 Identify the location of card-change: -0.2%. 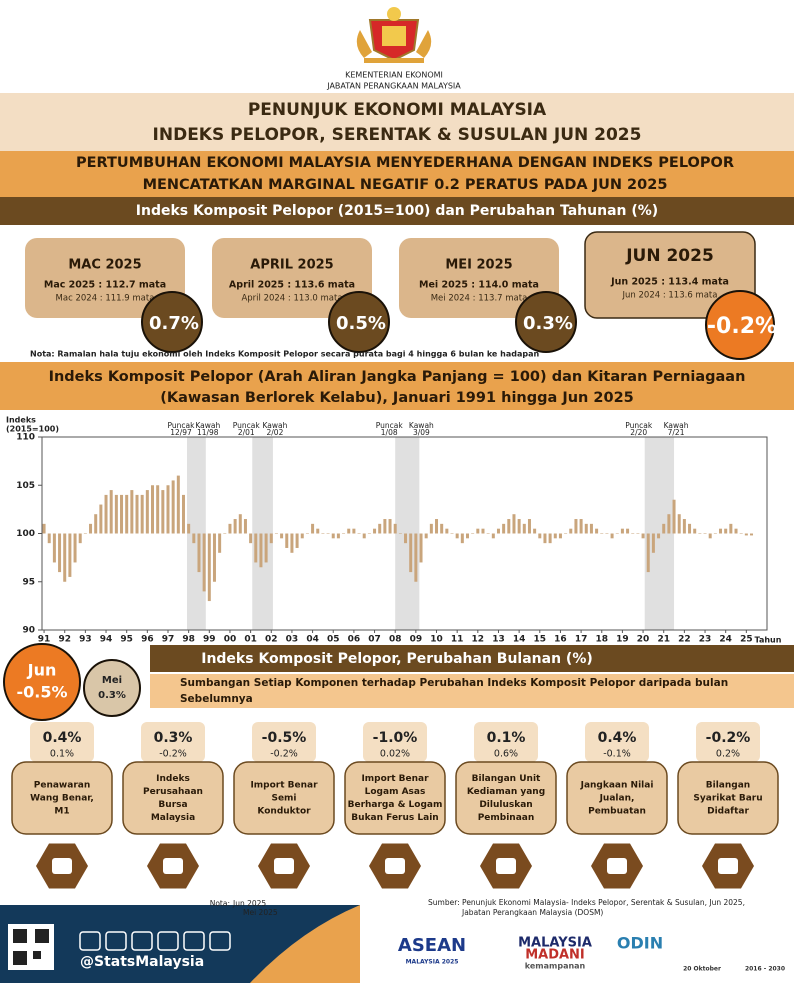
(742, 326).